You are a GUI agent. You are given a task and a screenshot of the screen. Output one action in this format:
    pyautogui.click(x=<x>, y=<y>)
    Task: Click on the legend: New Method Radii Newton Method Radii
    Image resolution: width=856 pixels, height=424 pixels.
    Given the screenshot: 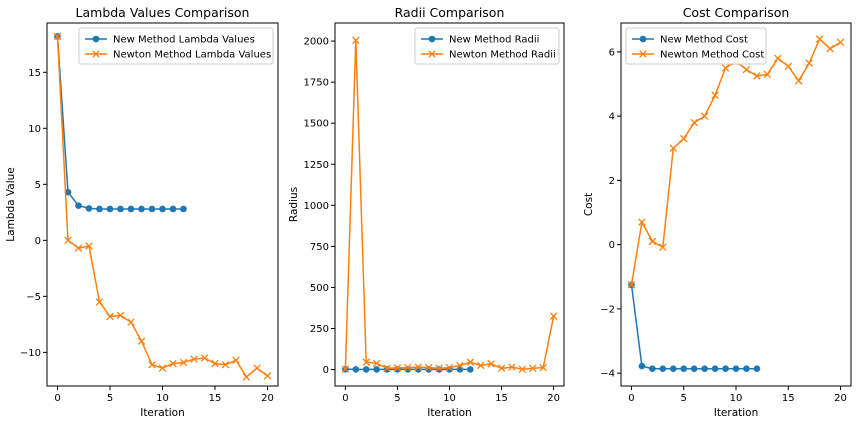 What is the action you would take?
    pyautogui.click(x=487, y=46)
    